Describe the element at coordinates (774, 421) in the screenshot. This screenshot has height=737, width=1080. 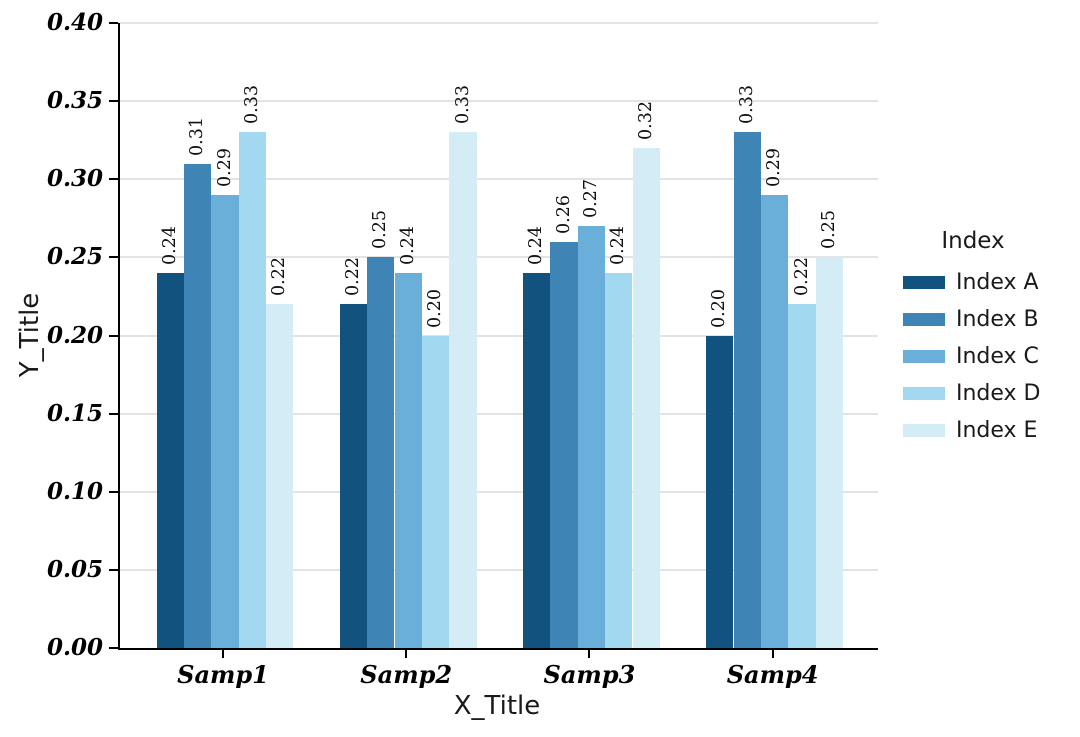
I see `bar-samp4-index-c` at that location.